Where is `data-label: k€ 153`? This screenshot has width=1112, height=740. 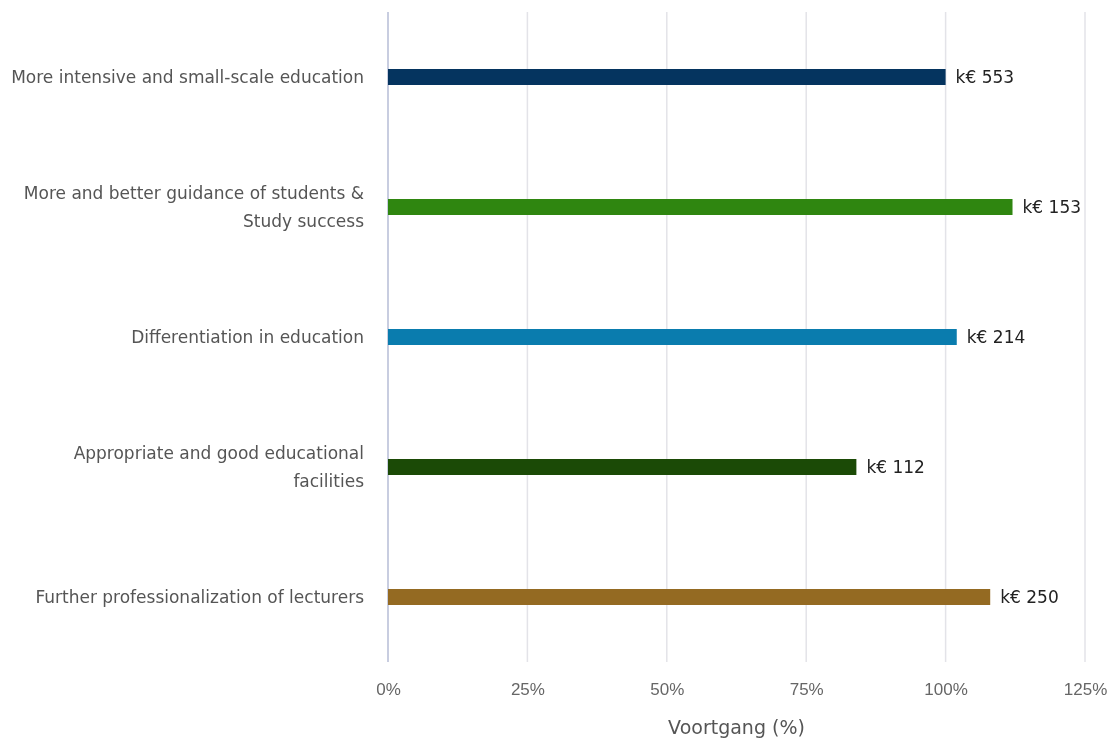
data-label: k€ 153 is located at coordinates (1052, 206).